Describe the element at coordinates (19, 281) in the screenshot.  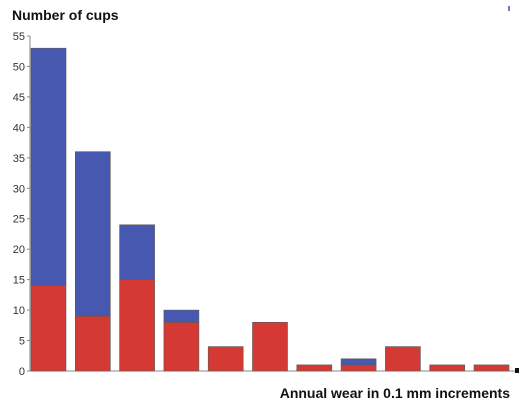
I see `y-tick-label: 15` at that location.